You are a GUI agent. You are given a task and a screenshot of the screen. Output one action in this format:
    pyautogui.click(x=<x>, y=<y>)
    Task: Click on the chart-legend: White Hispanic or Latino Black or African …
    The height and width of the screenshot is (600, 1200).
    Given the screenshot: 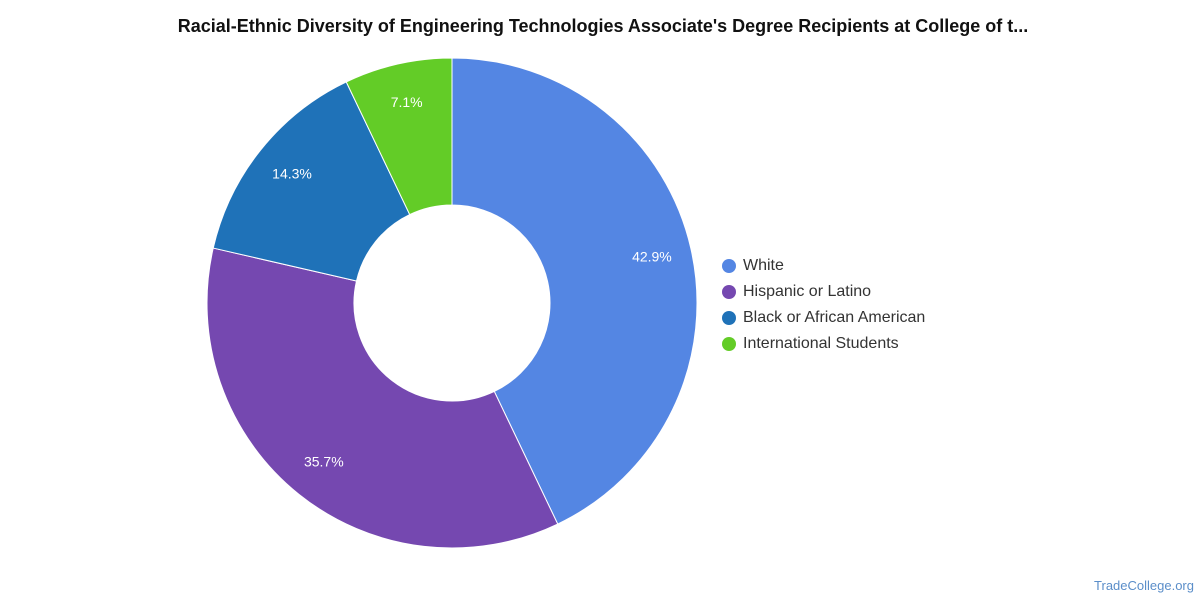 What is the action you would take?
    pyautogui.click(x=822, y=305)
    